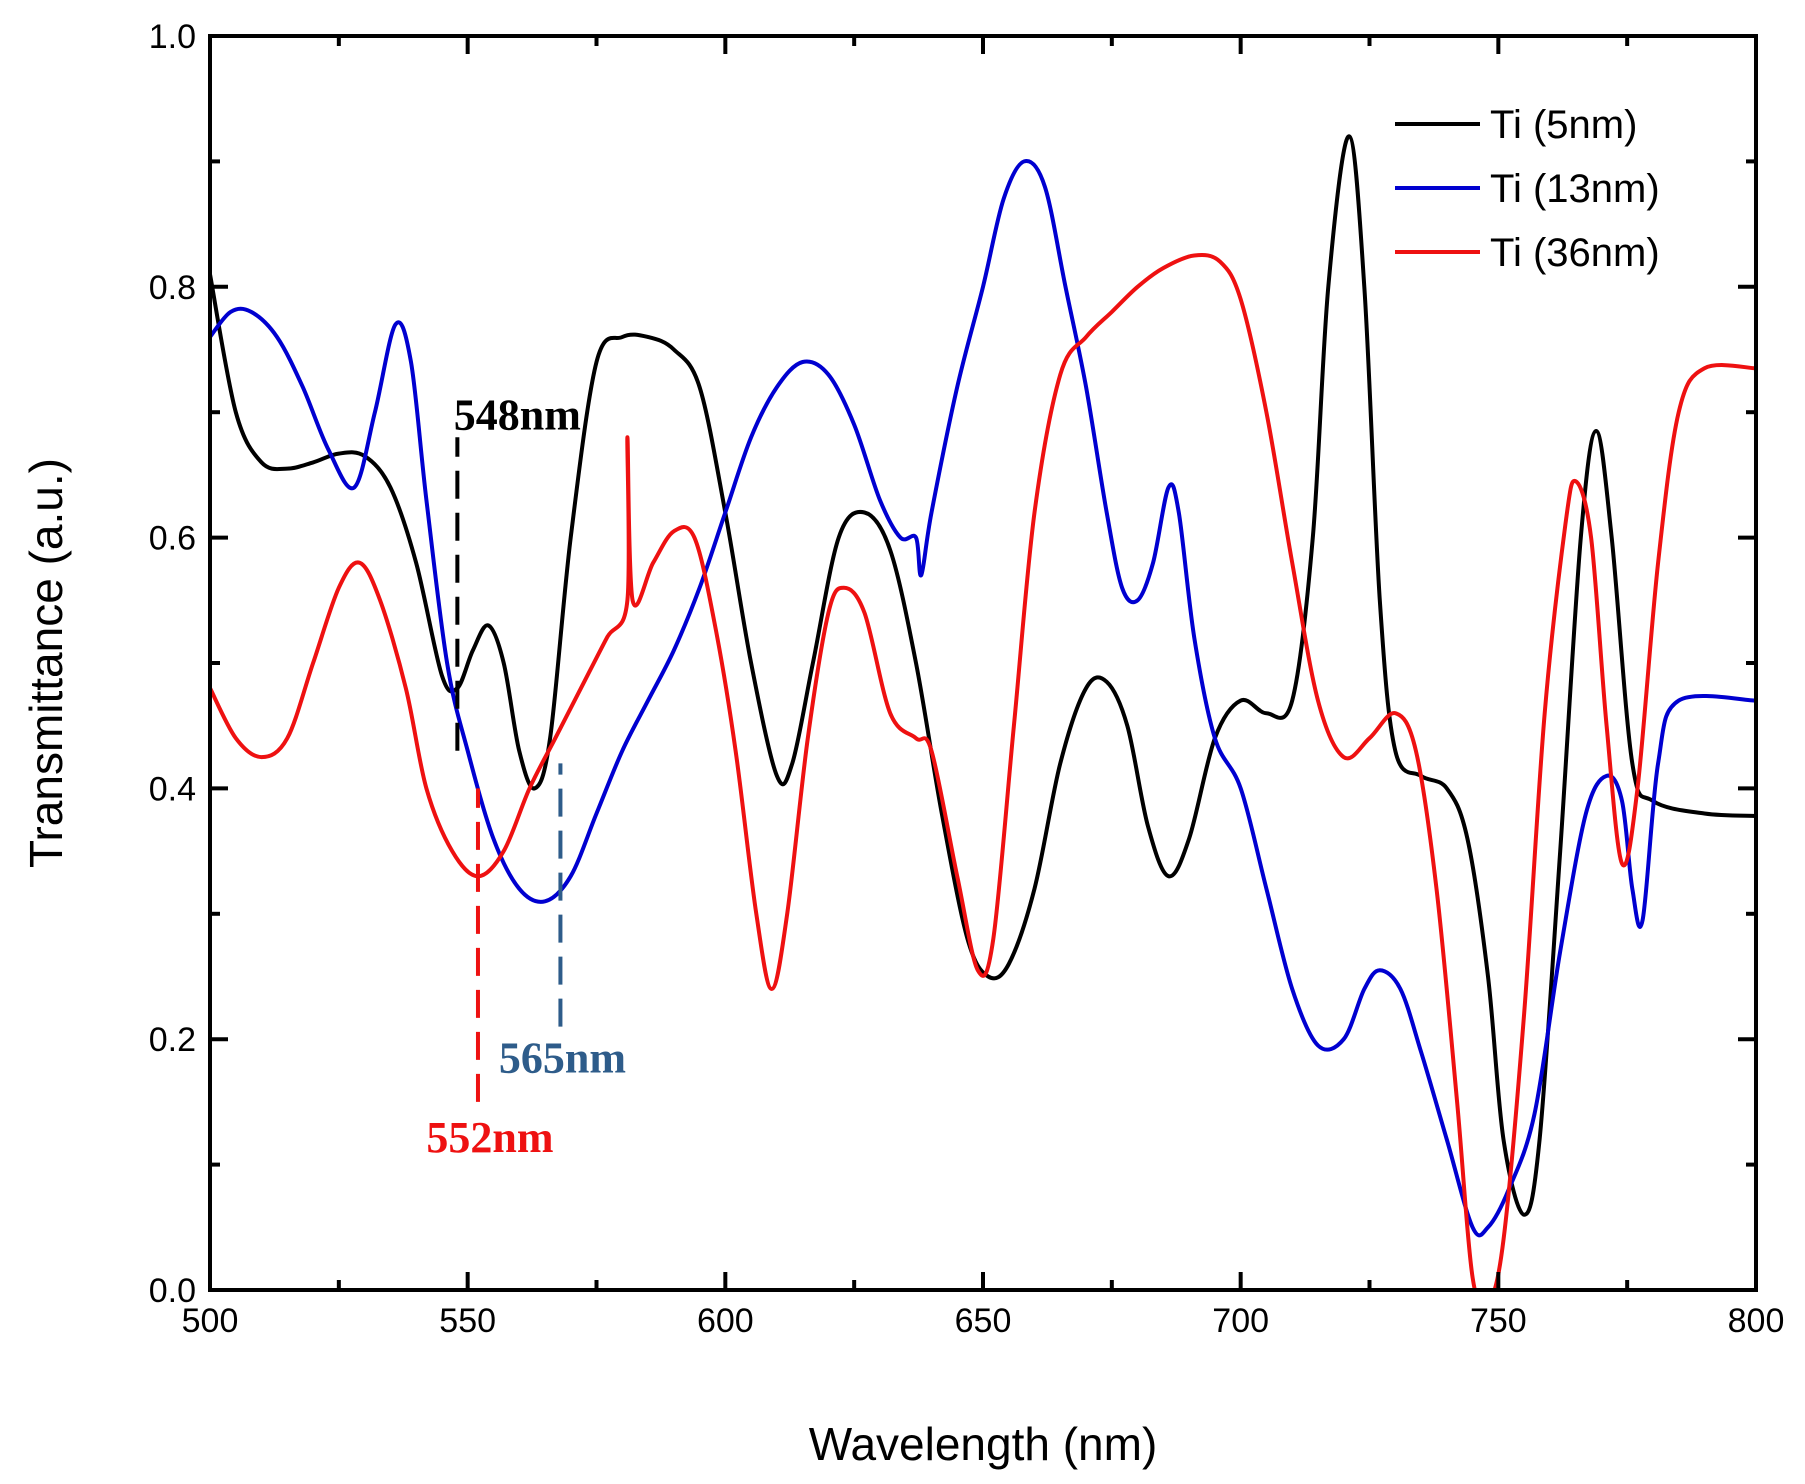  I want to click on x-tick-label: 550, so click(467, 1321).